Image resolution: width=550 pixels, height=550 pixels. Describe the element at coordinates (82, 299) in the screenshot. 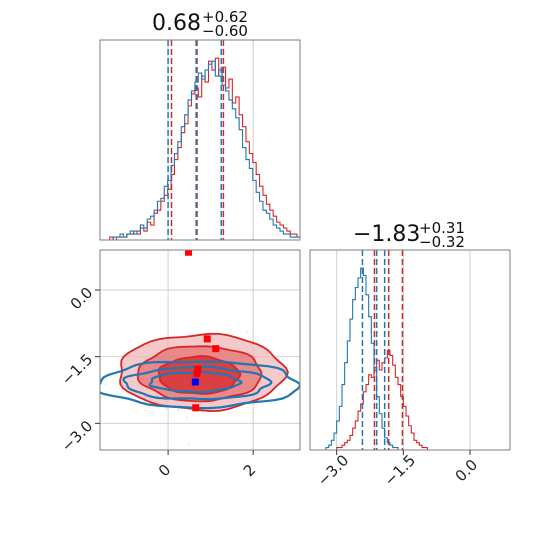

I see `y-tick-label: 0.0` at that location.